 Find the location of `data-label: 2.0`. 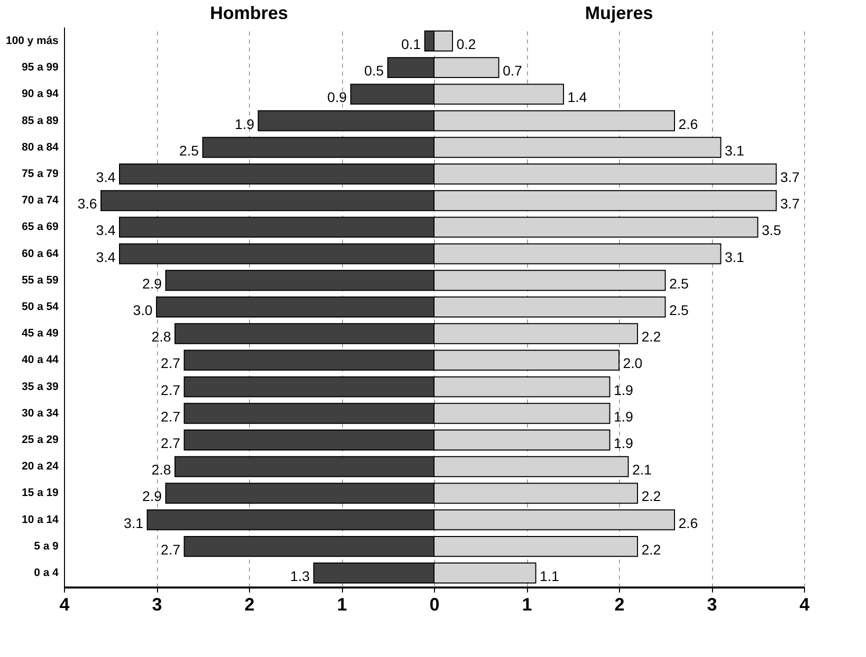

data-label: 2.0 is located at coordinates (633, 363).